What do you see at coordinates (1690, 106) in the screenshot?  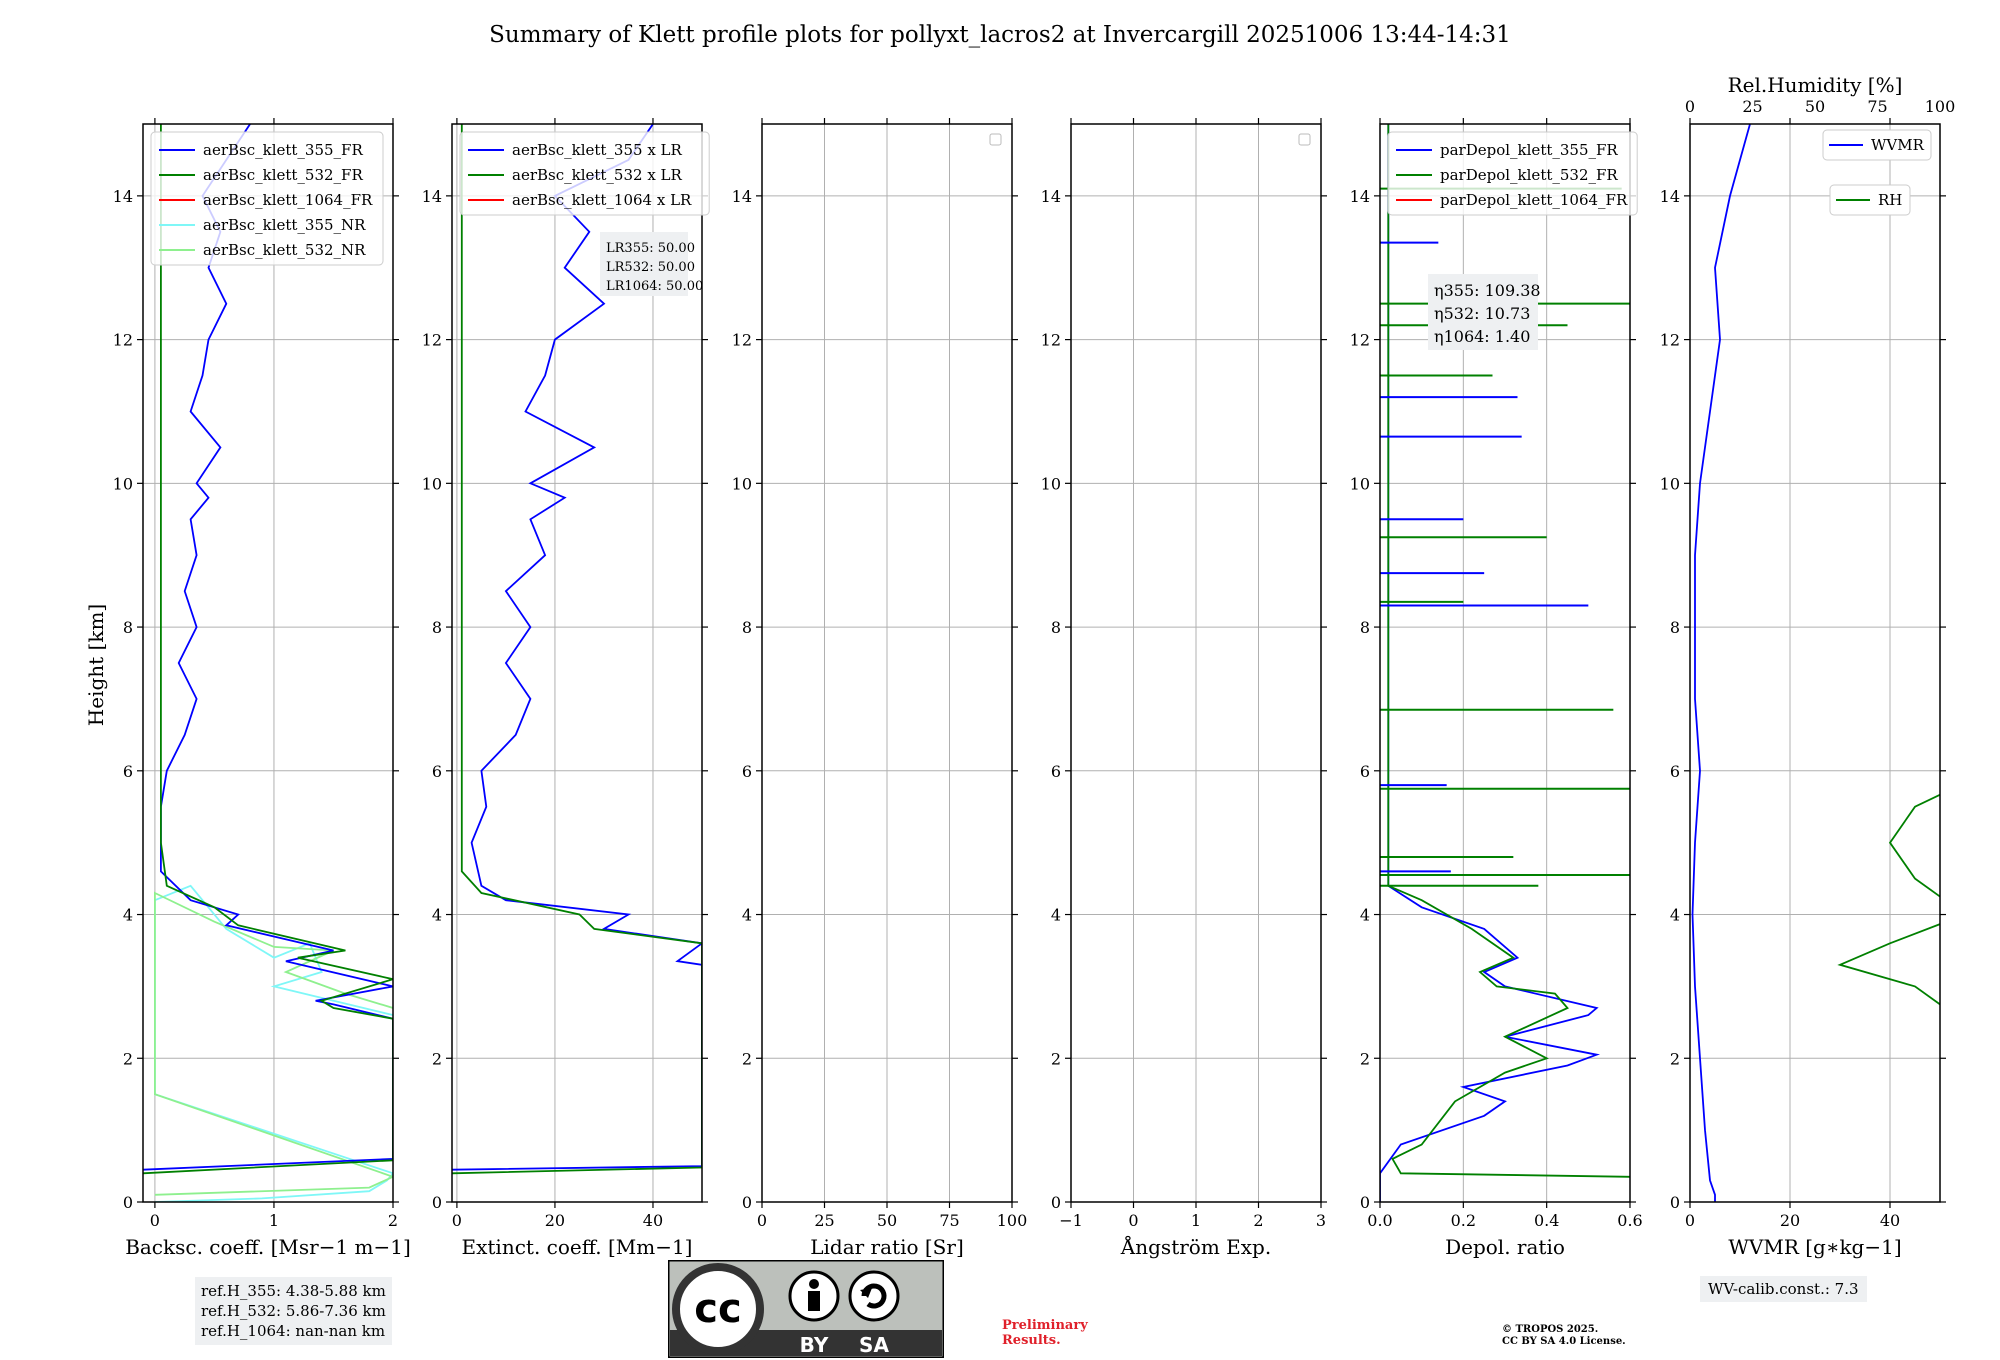 I see `top-x-tick-label: 0` at bounding box center [1690, 106].